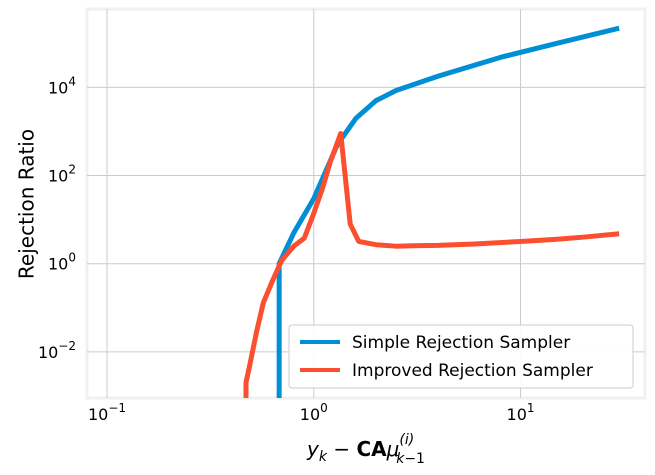 Image resolution: width=655 pixels, height=475 pixels. Describe the element at coordinates (107, 412) in the screenshot. I see `x-tick-label: 10⁻¹` at that location.